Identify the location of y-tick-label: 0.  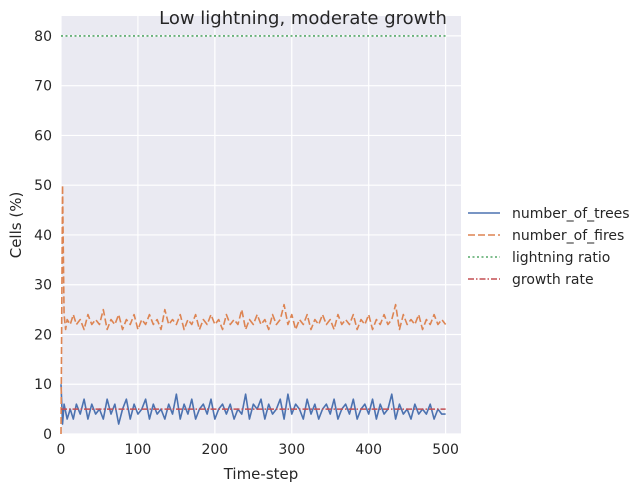
(47, 435).